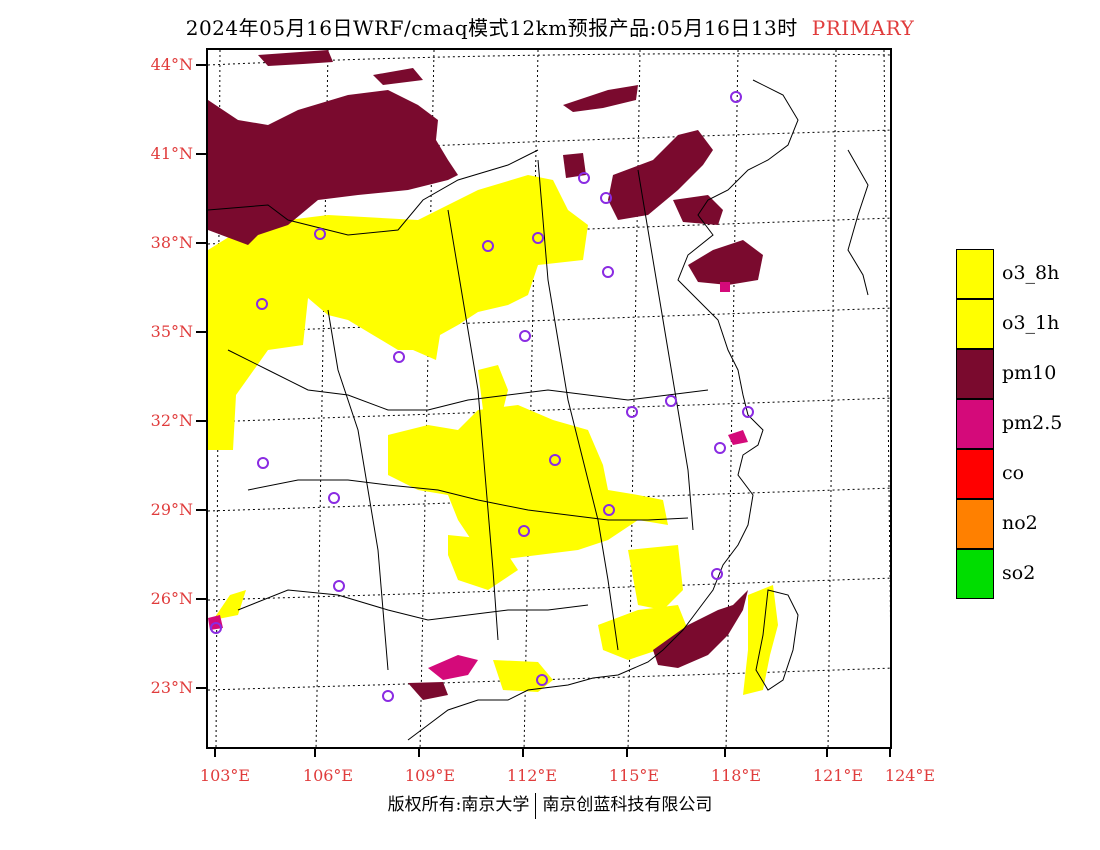 The image size is (1100, 850). I want to click on legend-swatch-pm10, so click(975, 374).